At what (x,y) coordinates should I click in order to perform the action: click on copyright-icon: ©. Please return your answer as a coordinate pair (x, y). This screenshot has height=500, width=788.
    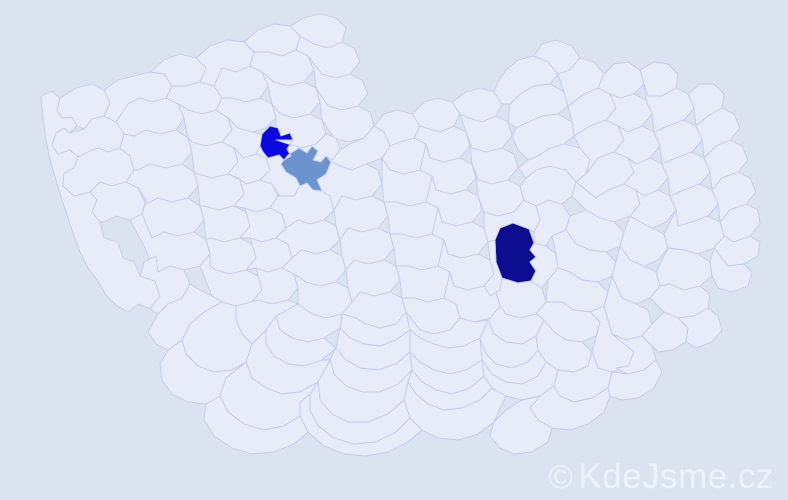
    Looking at the image, I should click on (561, 476).